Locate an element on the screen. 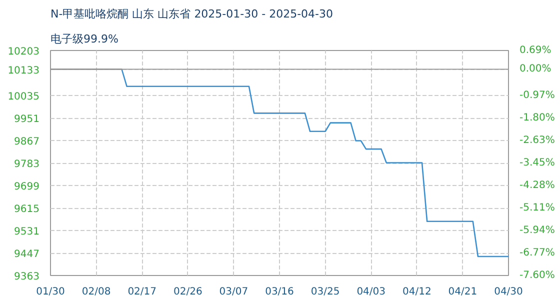  x-tick-label: 03/07 is located at coordinates (233, 292).